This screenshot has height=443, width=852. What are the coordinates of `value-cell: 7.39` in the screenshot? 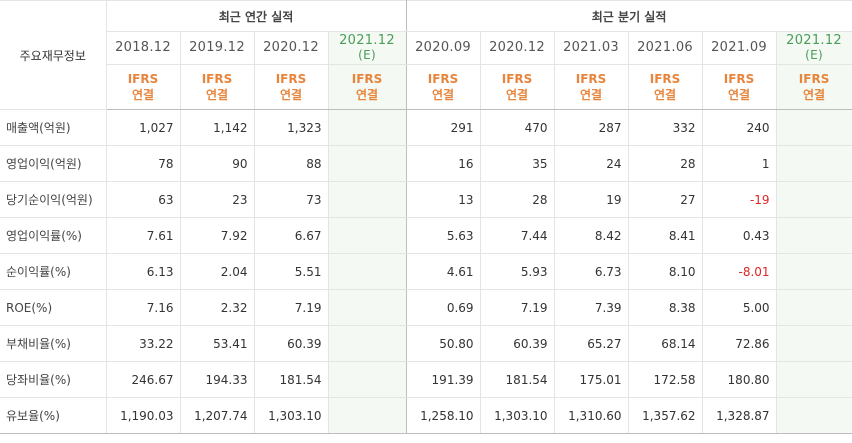 It's located at (591, 307).